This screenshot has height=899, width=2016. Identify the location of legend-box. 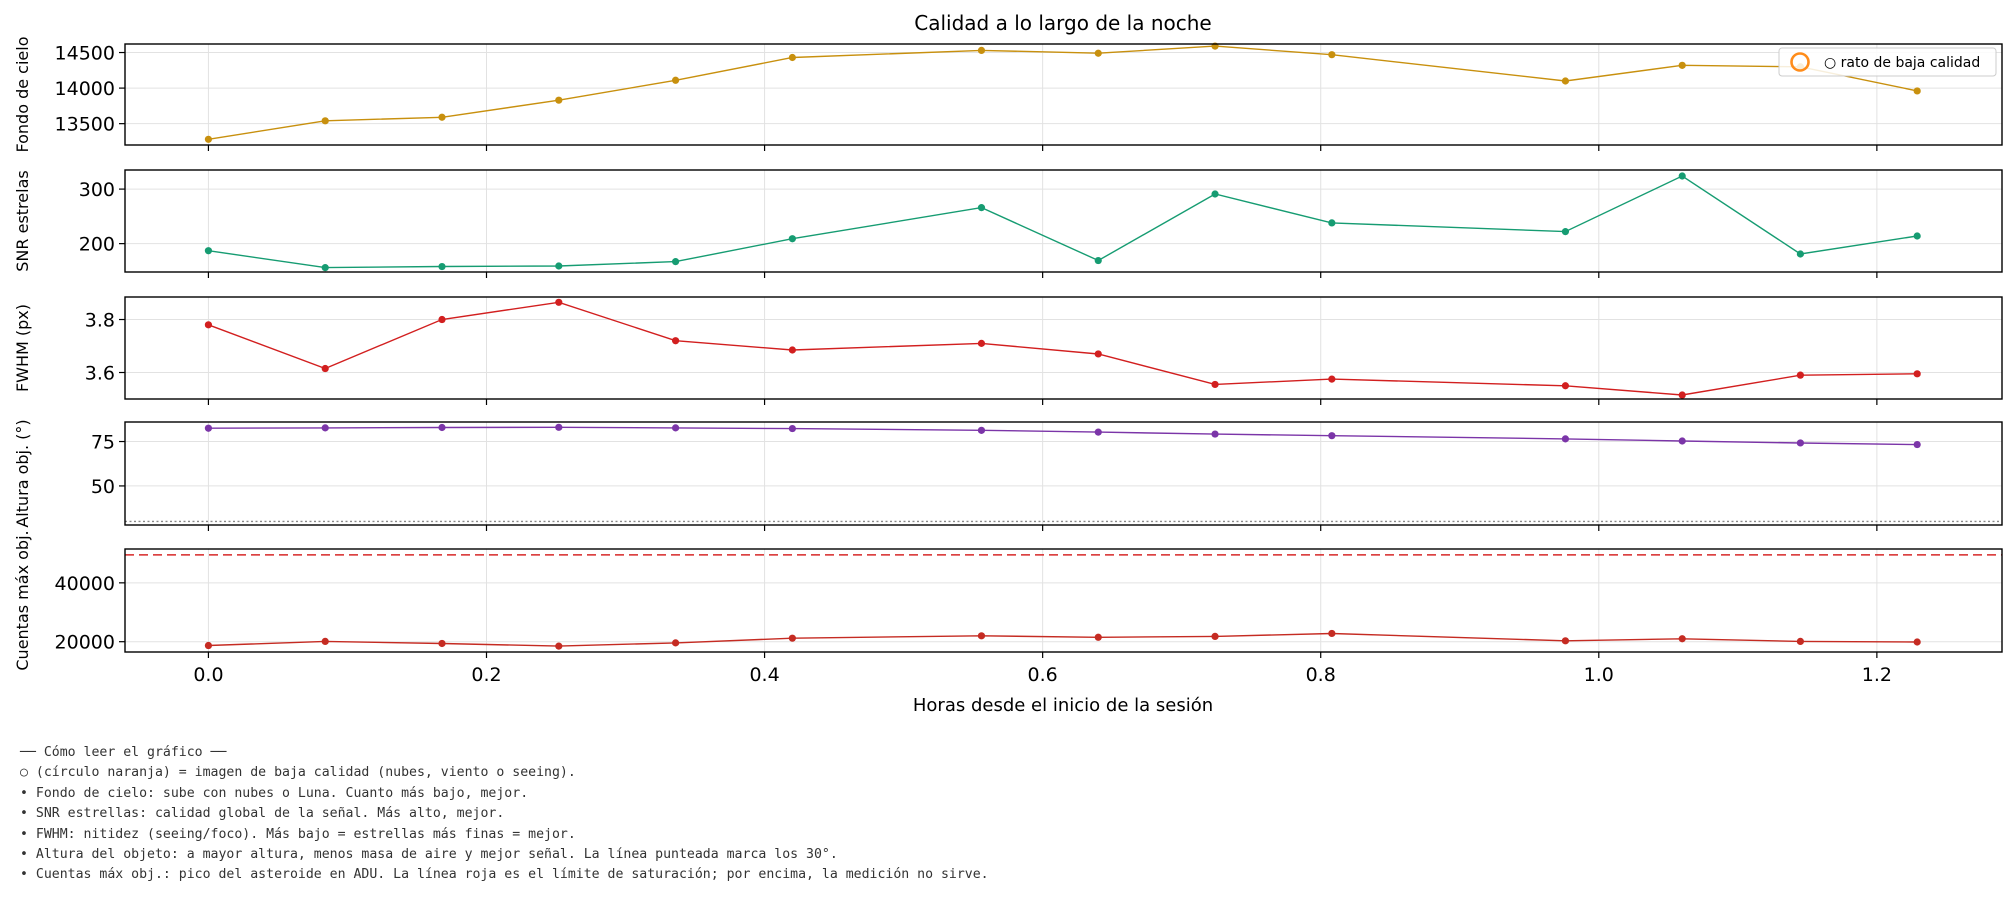
(1887, 62).